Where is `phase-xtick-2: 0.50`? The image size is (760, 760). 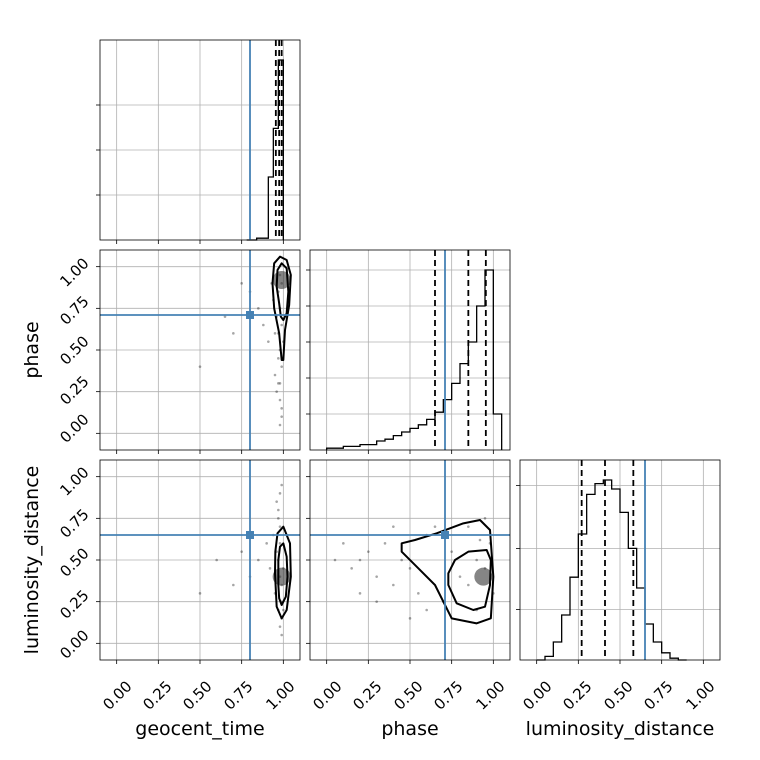
phase-xtick-2: 0.50 is located at coordinates (408, 695).